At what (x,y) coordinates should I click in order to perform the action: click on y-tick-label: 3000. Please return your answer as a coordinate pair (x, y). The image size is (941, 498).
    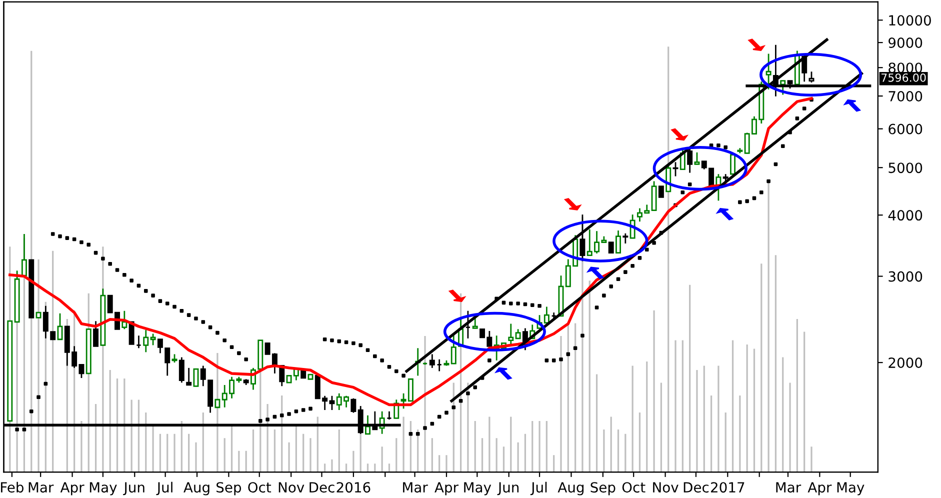
    Looking at the image, I should click on (905, 276).